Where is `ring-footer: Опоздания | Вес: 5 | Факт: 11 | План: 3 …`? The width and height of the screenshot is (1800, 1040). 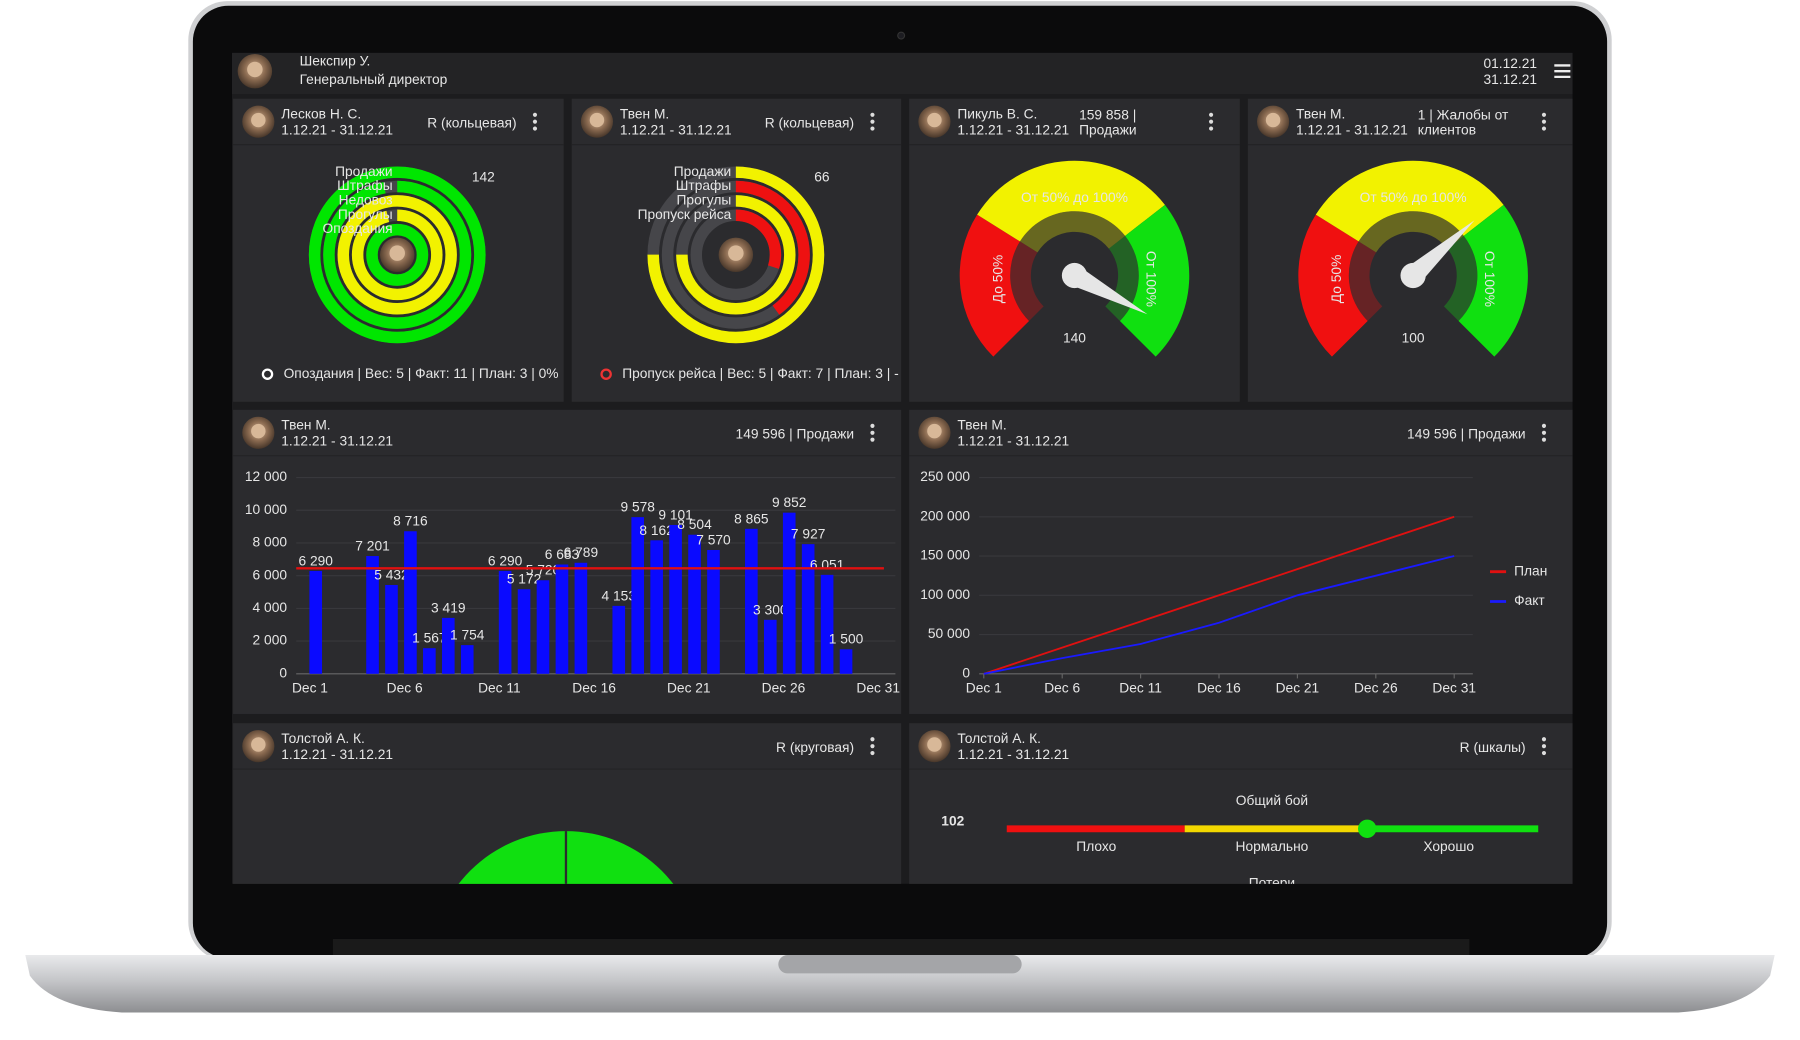 ring-footer: Опоздания | Вес: 5 | Факт: 11 | План: 3 … is located at coordinates (421, 373).